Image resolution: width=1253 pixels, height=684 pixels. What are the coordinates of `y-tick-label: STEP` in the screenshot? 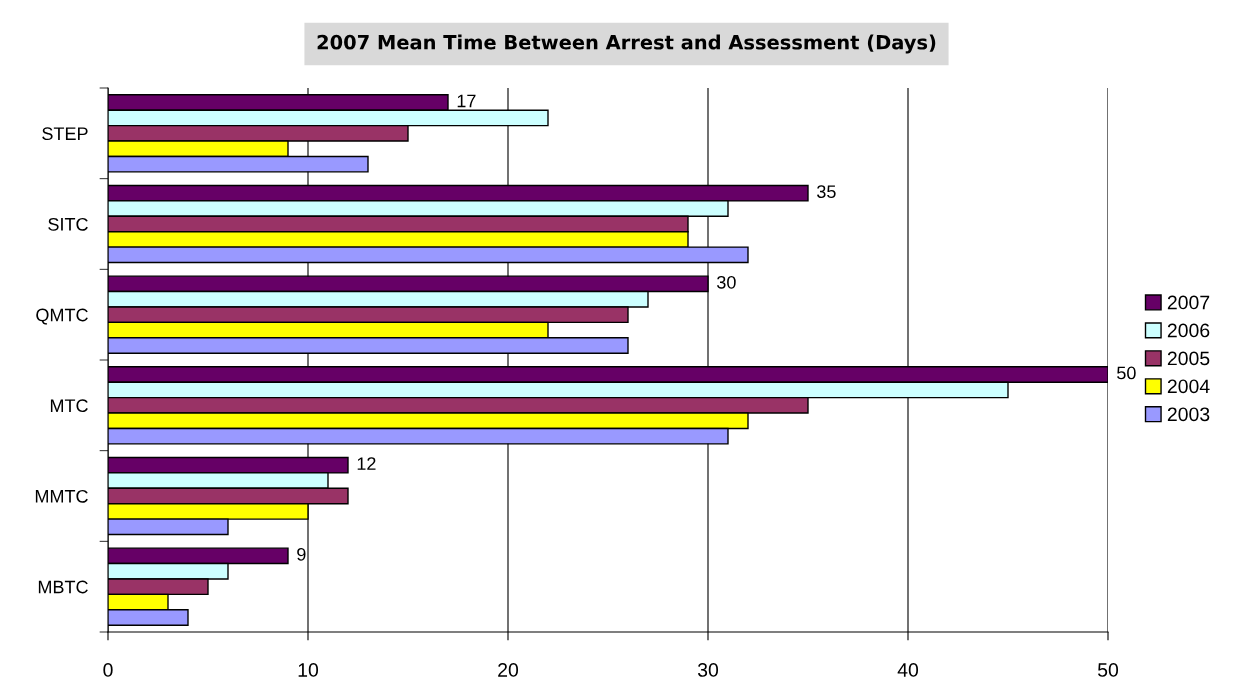 It's located at (65, 134).